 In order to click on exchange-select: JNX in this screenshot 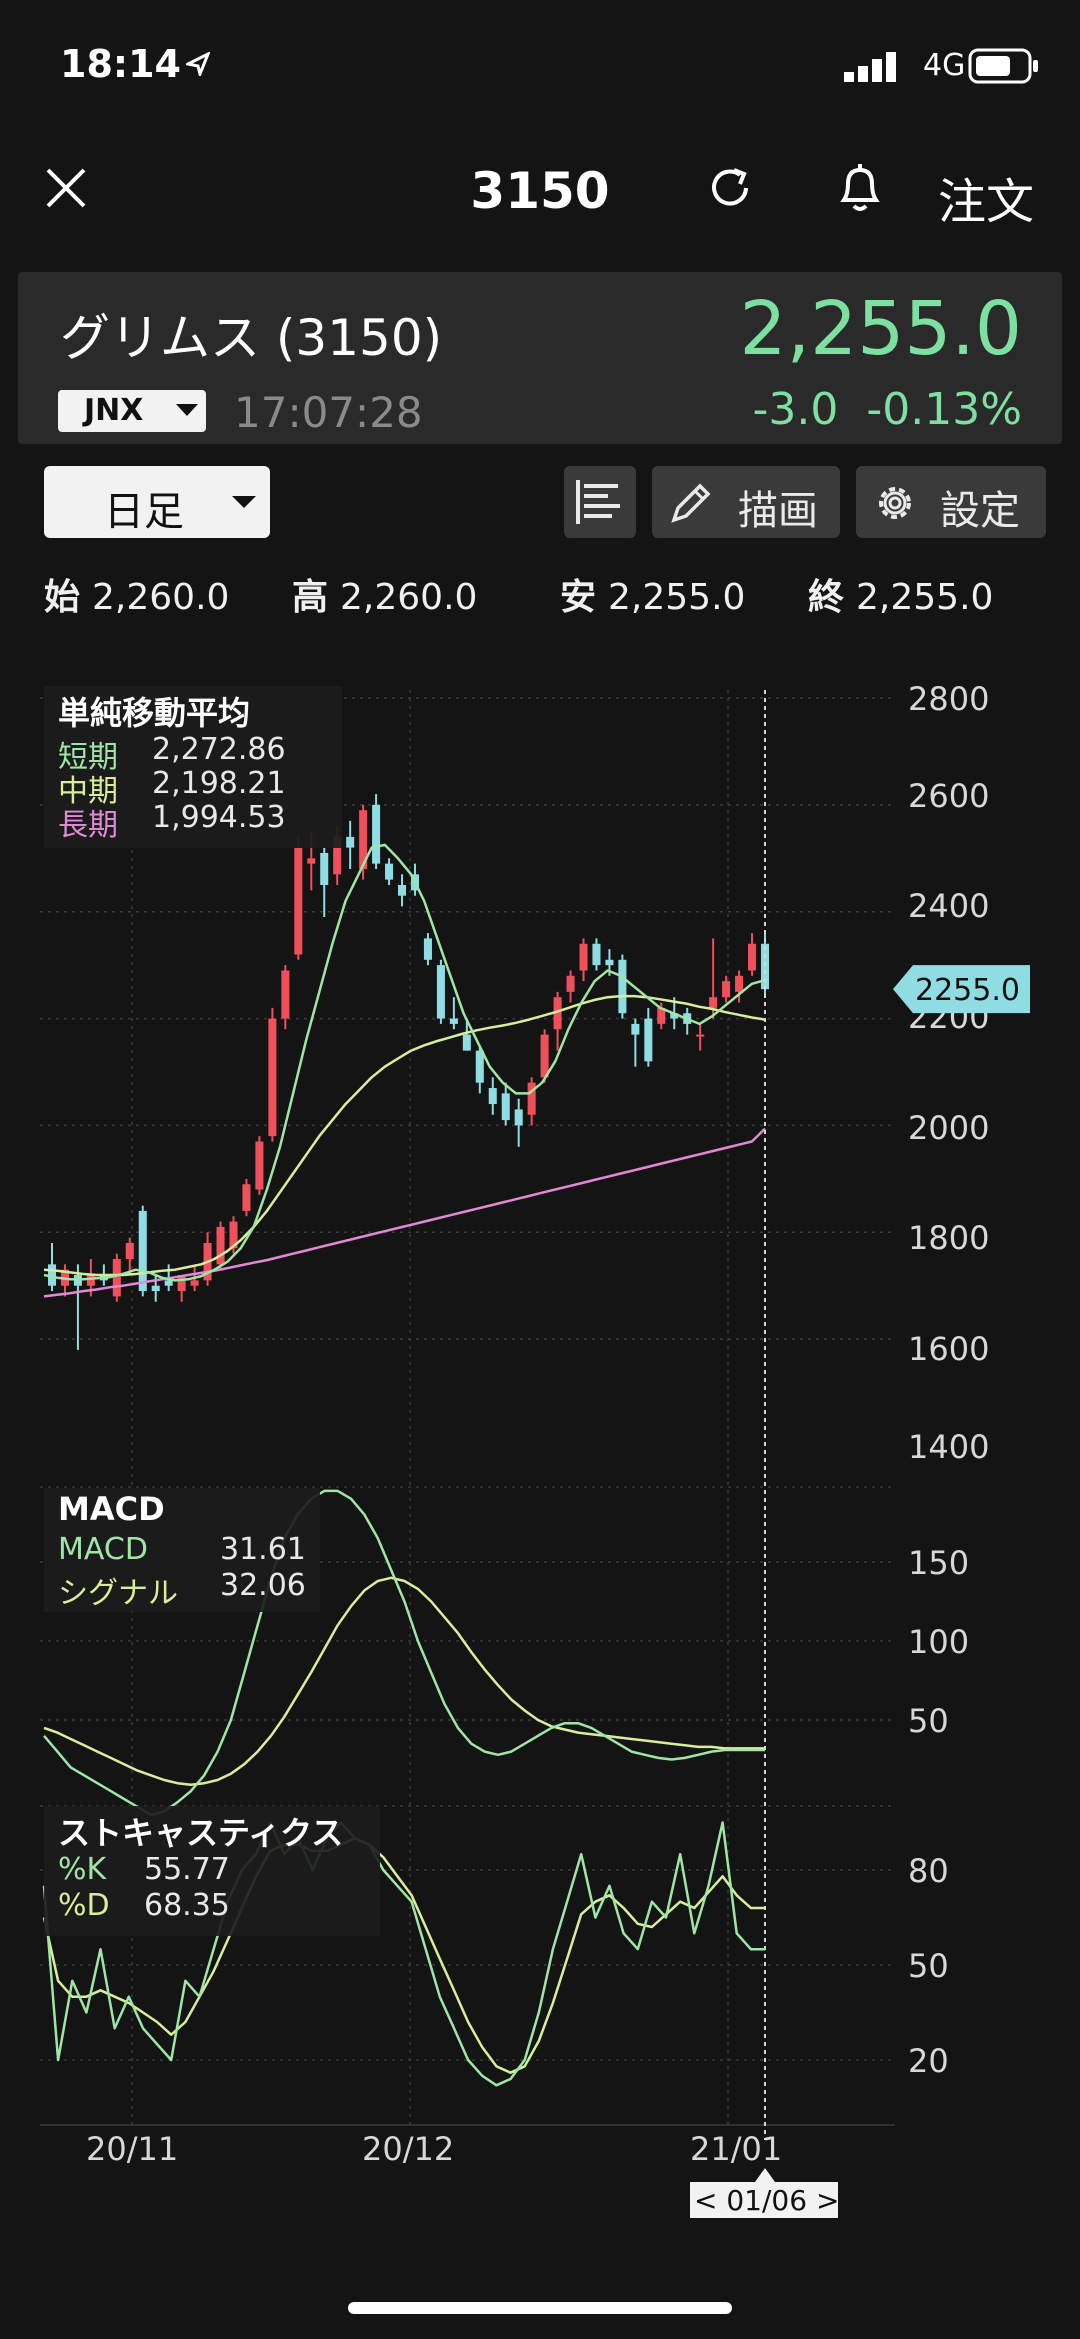, I will do `click(132, 411)`.